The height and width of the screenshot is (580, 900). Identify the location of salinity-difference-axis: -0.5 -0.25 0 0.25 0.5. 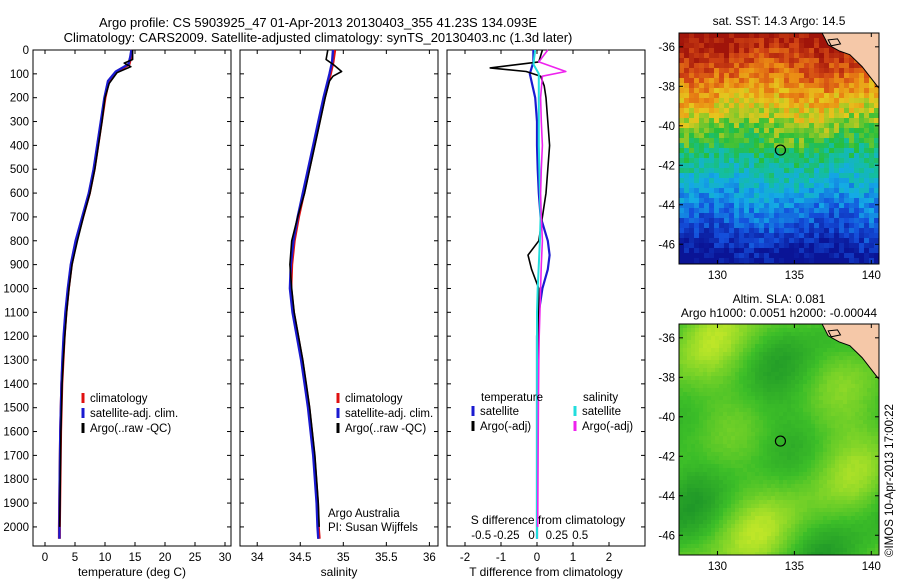
(529, 536).